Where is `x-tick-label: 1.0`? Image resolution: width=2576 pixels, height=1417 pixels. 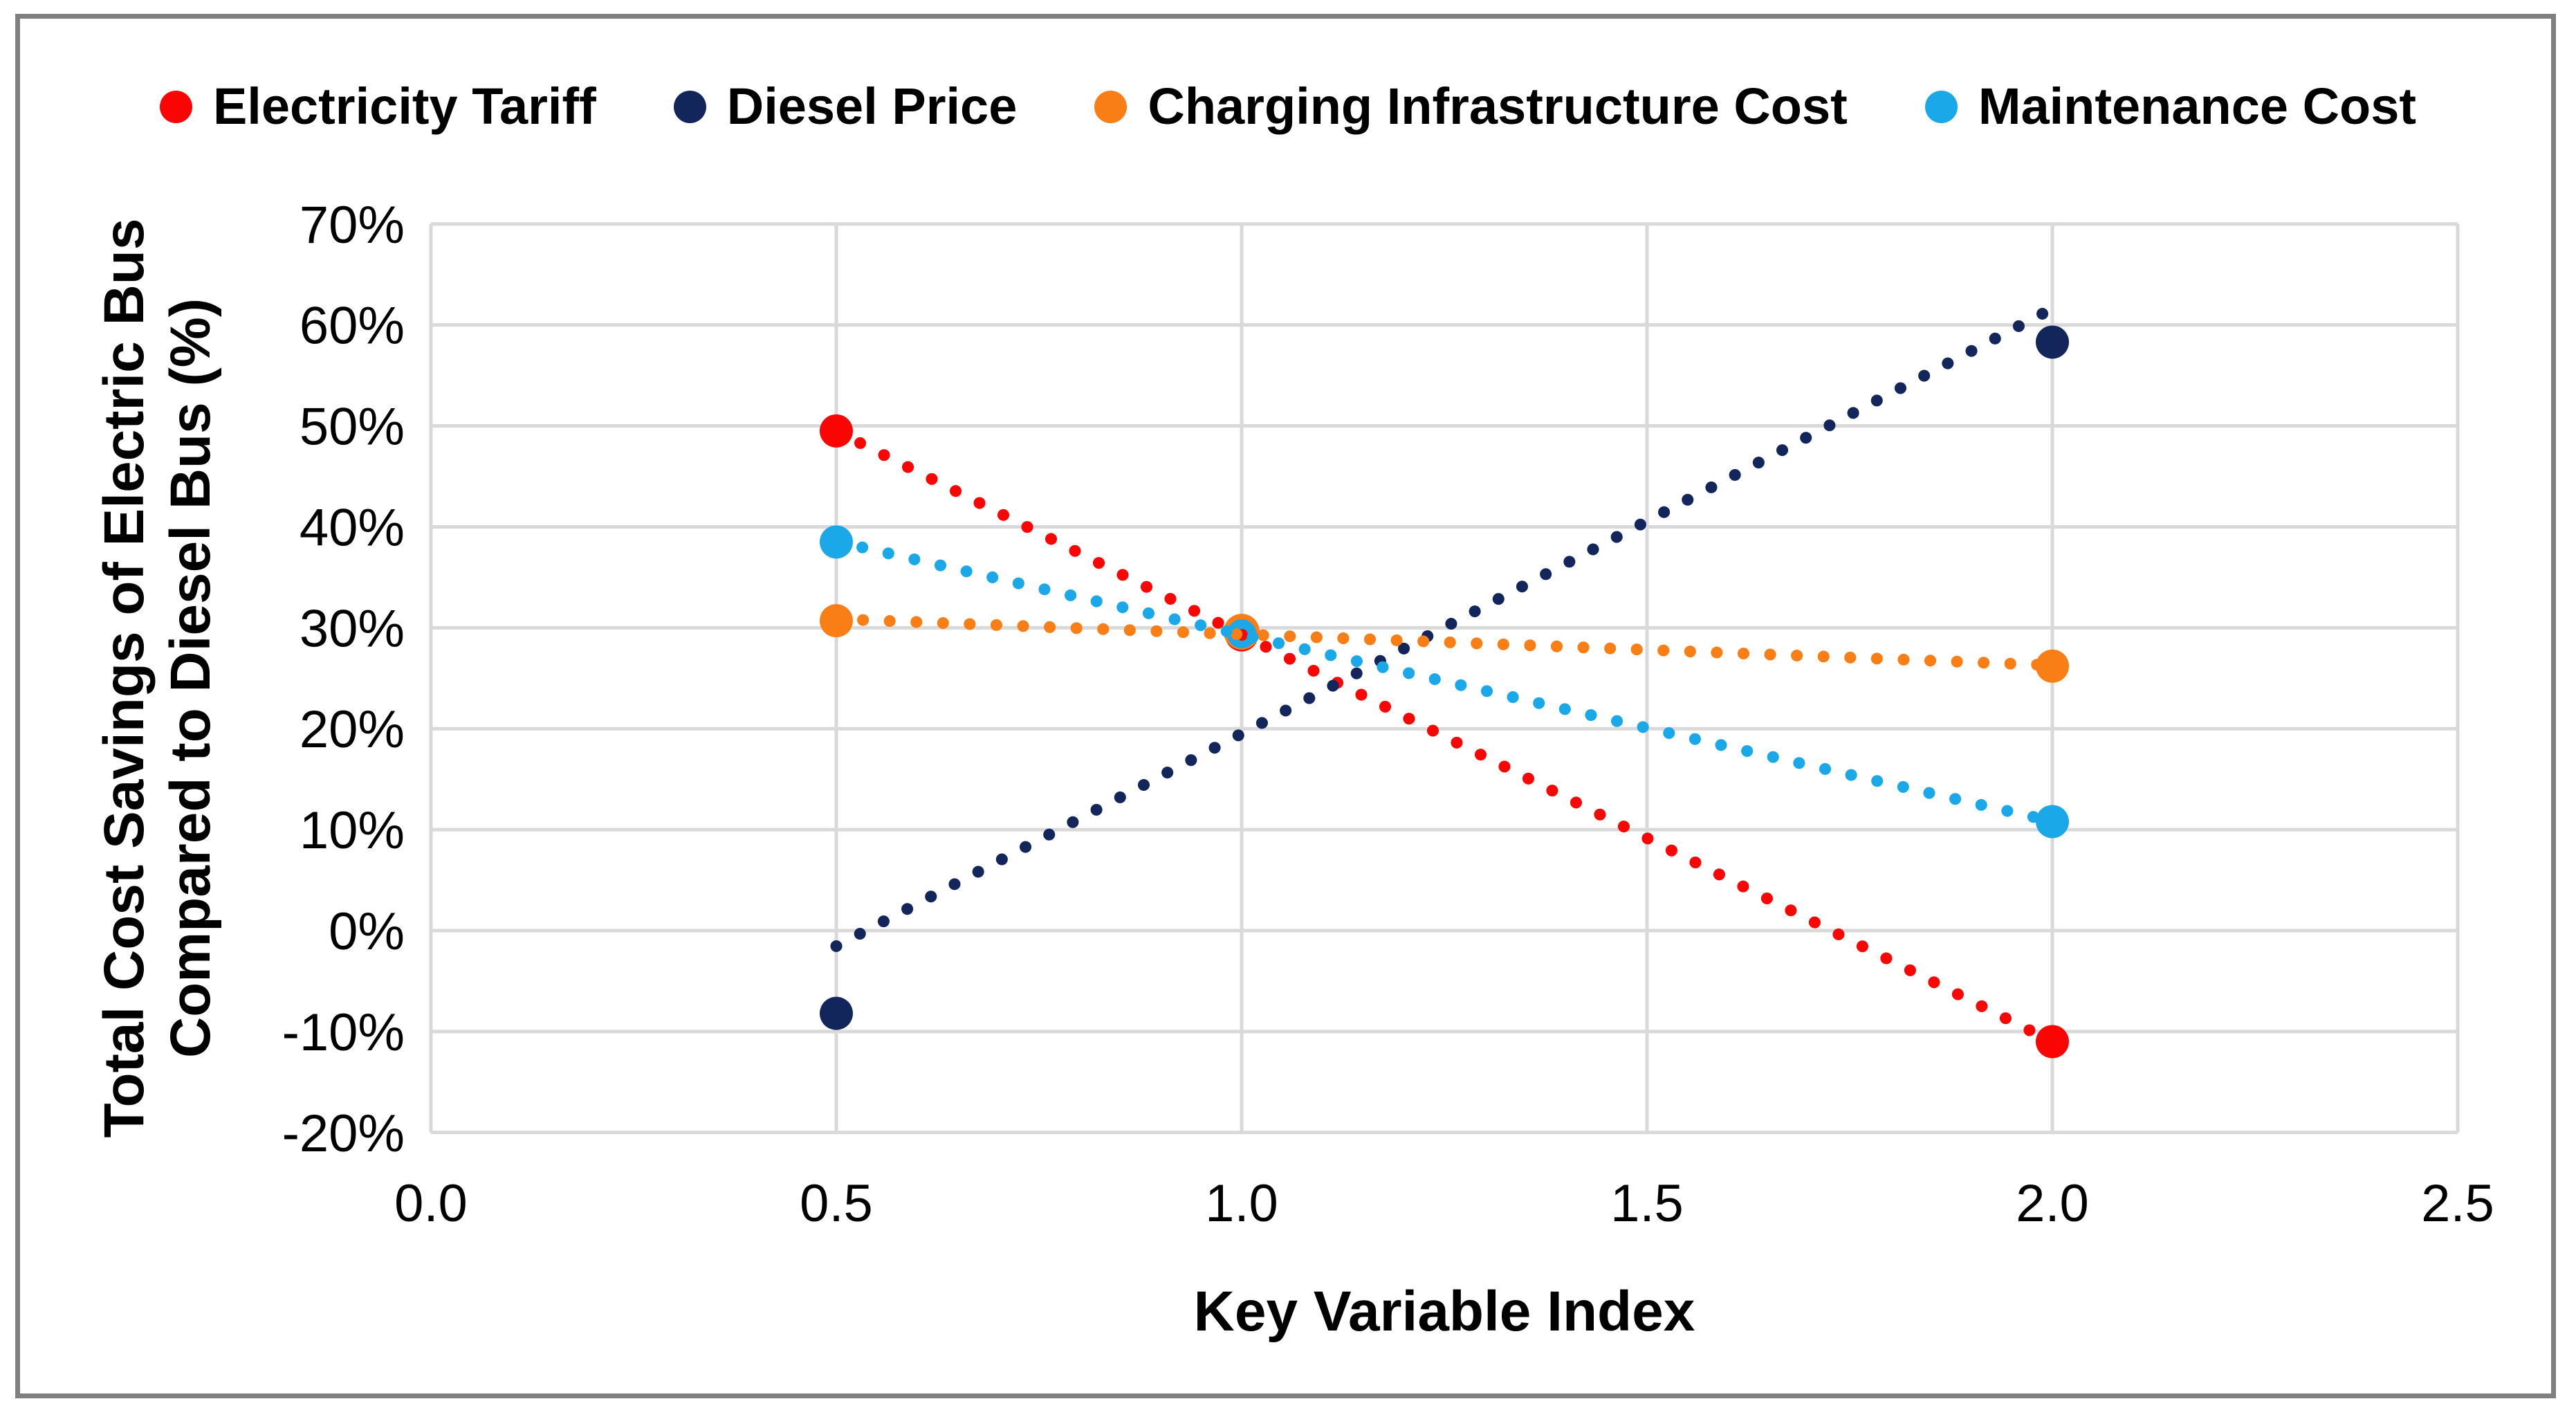 x-tick-label: 1.0 is located at coordinates (1241, 1203).